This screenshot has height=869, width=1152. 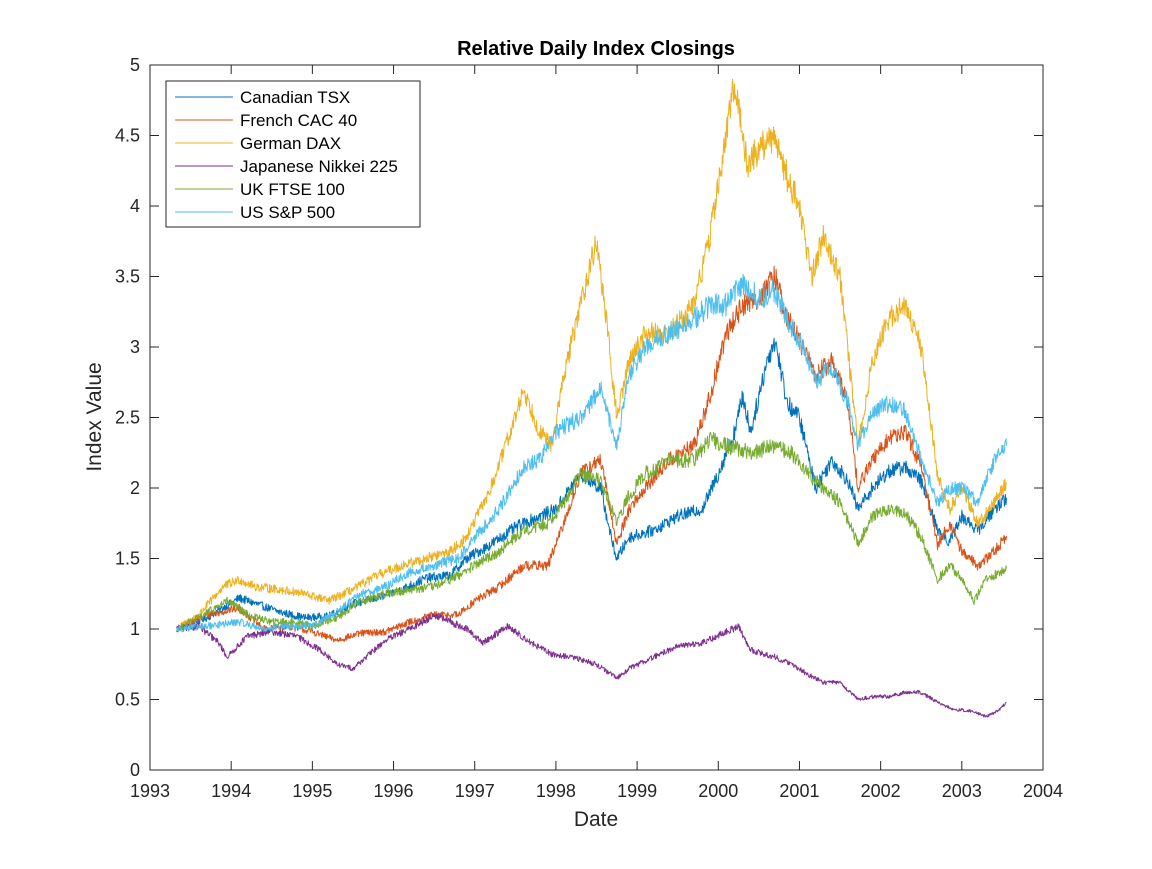 What do you see at coordinates (94, 416) in the screenshot?
I see `y-axis-title: Index Value` at bounding box center [94, 416].